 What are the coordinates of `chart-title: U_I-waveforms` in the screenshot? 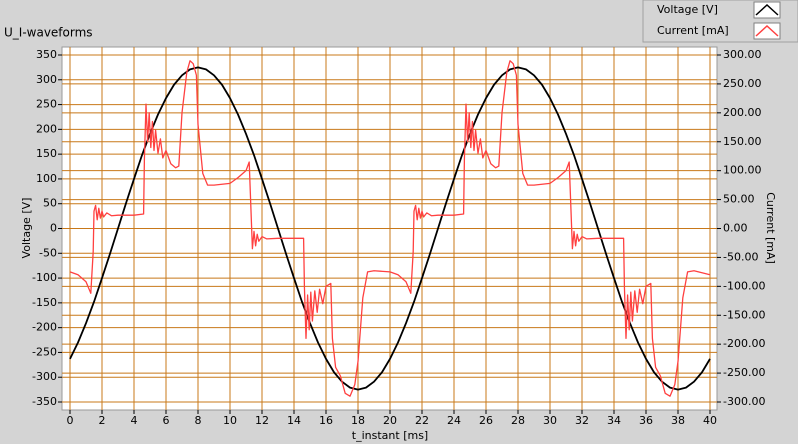 It's located at (48, 33).